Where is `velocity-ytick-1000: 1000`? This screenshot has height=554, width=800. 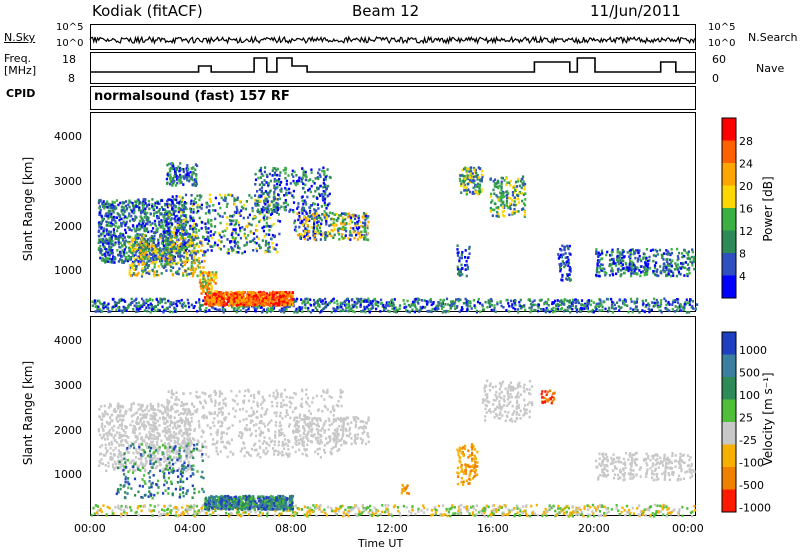
velocity-ytick-1000: 1000 is located at coordinates (68, 474).